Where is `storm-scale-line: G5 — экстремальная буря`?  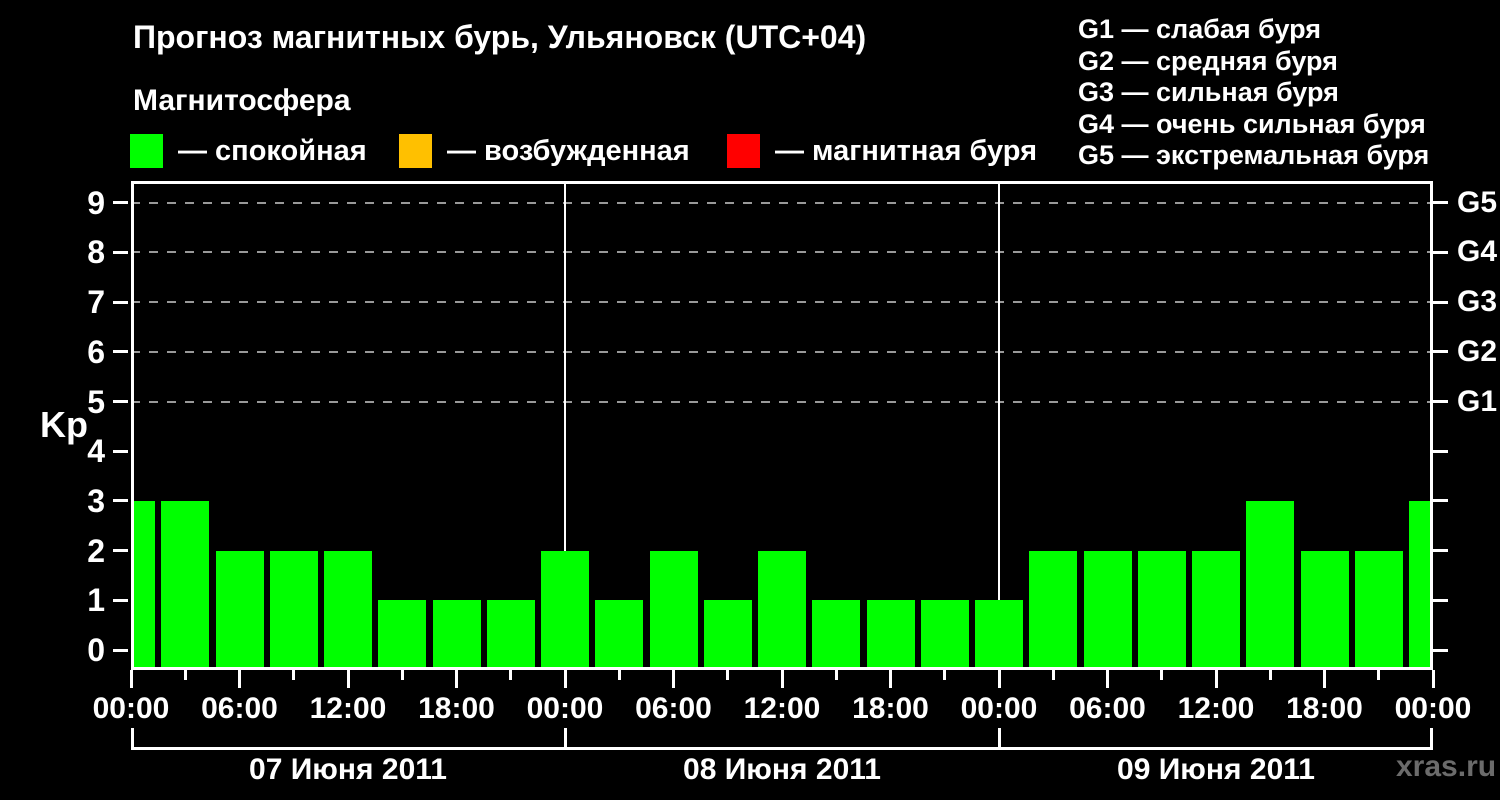 storm-scale-line: G5 — экстремальная буря is located at coordinates (1254, 155).